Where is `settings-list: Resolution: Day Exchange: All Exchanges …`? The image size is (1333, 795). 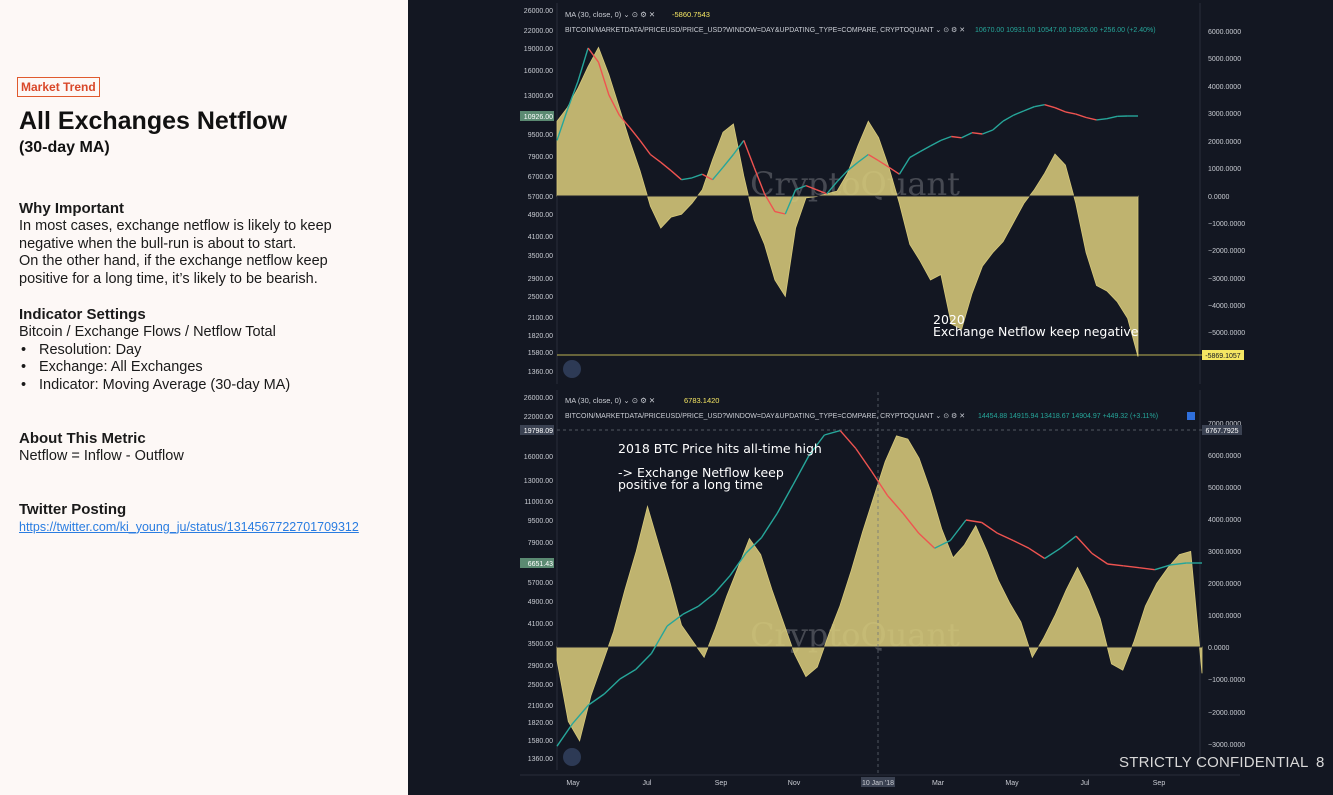
settings-list: Resolution: Day Exchange: All Exchanges … is located at coordinates (209, 368).